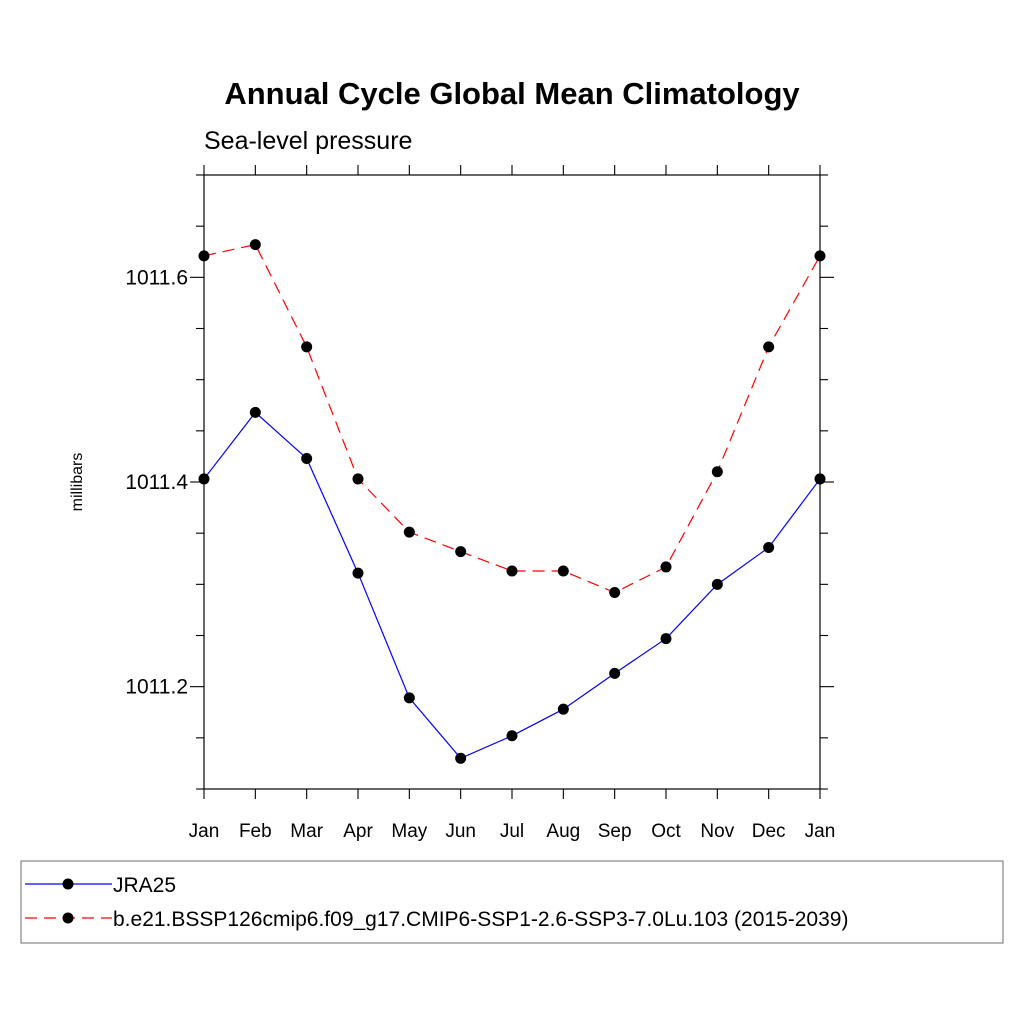 Image resolution: width=1024 pixels, height=1024 pixels. I want to click on x-tick-label: Nov, so click(717, 831).